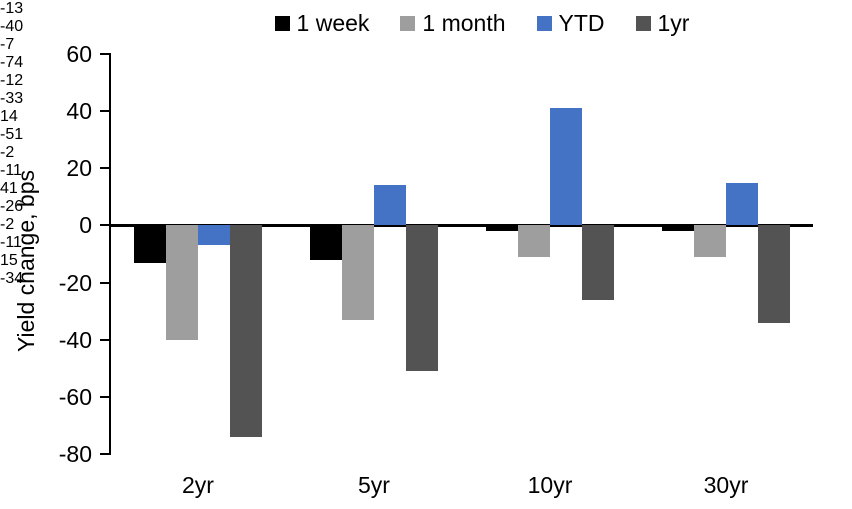 This screenshot has width=852, height=509. What do you see at coordinates (246, 331) in the screenshot?
I see `bar-1yr-2yr` at bounding box center [246, 331].